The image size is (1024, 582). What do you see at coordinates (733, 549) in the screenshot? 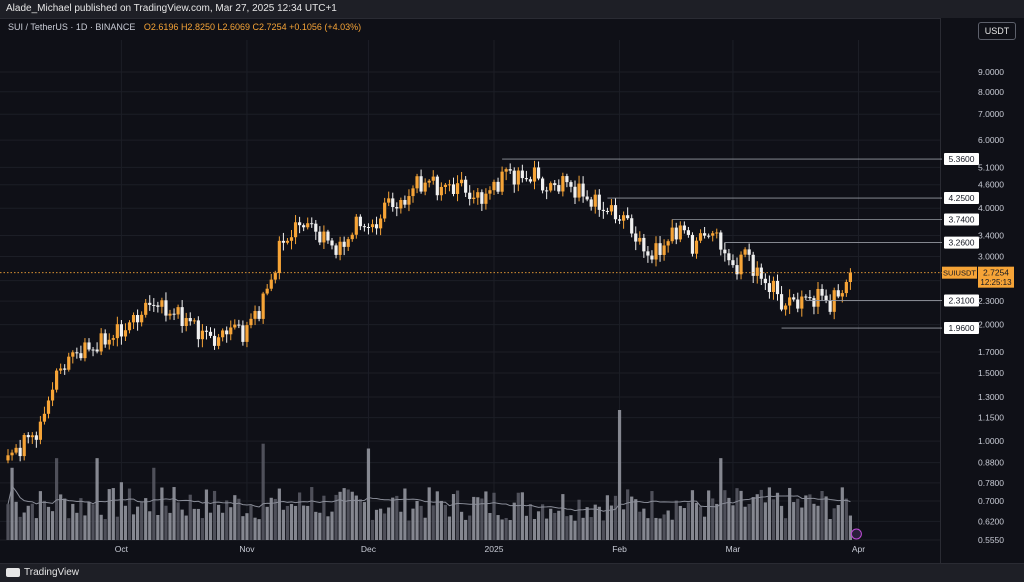
I see `x-tick-label: Mar` at bounding box center [733, 549].